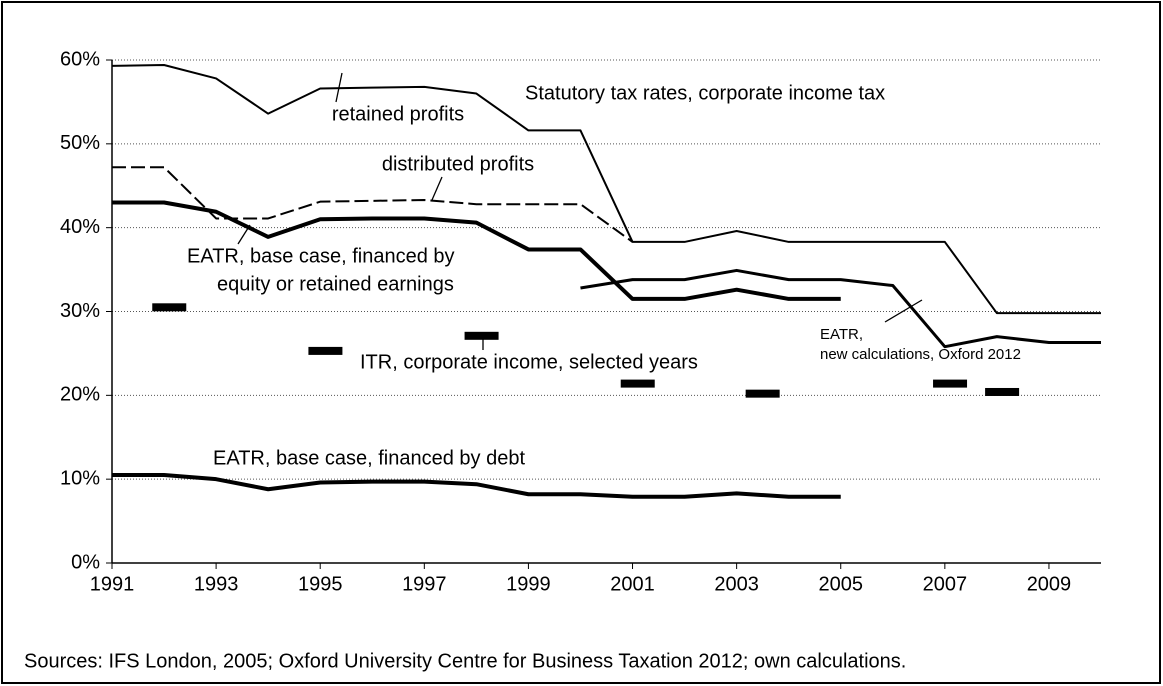  Describe the element at coordinates (458, 164) in the screenshot. I see `annotation: distributed profits` at that location.